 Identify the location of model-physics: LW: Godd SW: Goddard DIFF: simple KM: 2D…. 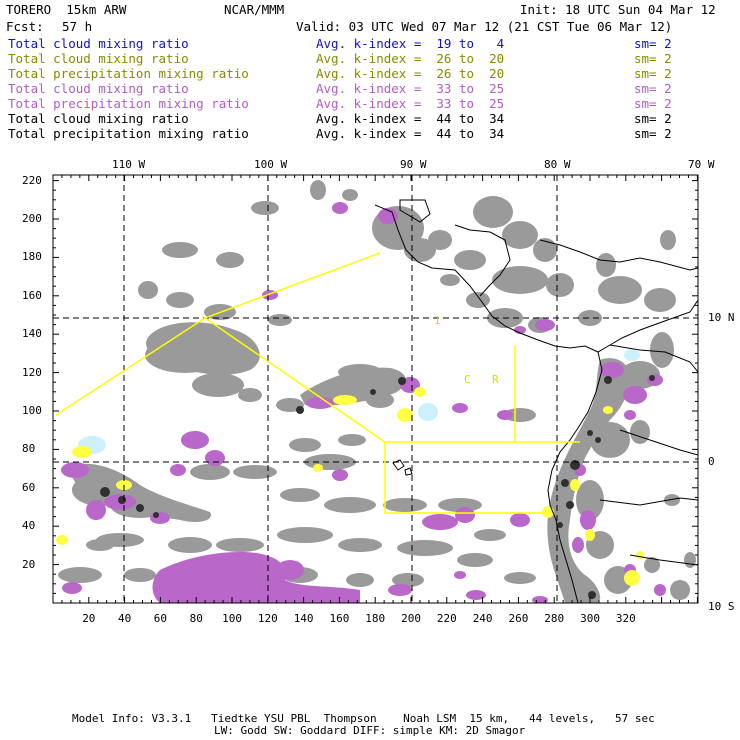
(370, 730).